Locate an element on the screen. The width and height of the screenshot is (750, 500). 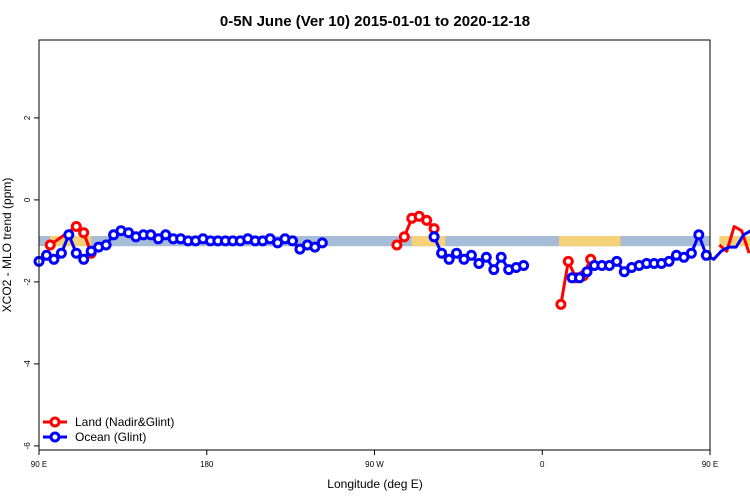
band is located at coordinates (374, 241).